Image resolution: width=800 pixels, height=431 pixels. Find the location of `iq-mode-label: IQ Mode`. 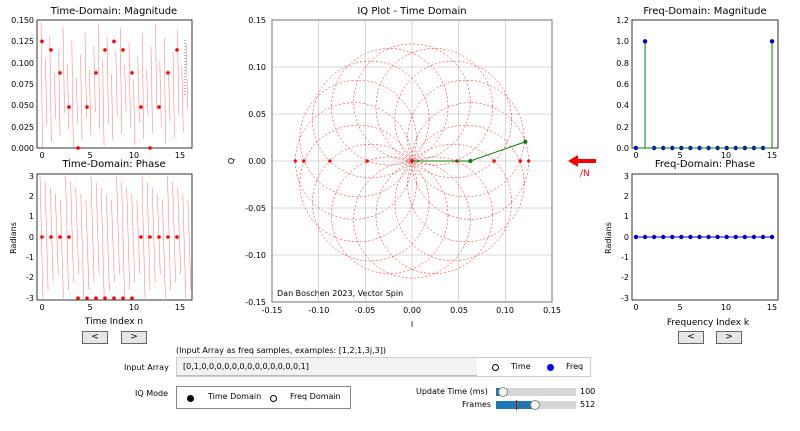

iq-mode-label: IQ Mode is located at coordinates (151, 393).